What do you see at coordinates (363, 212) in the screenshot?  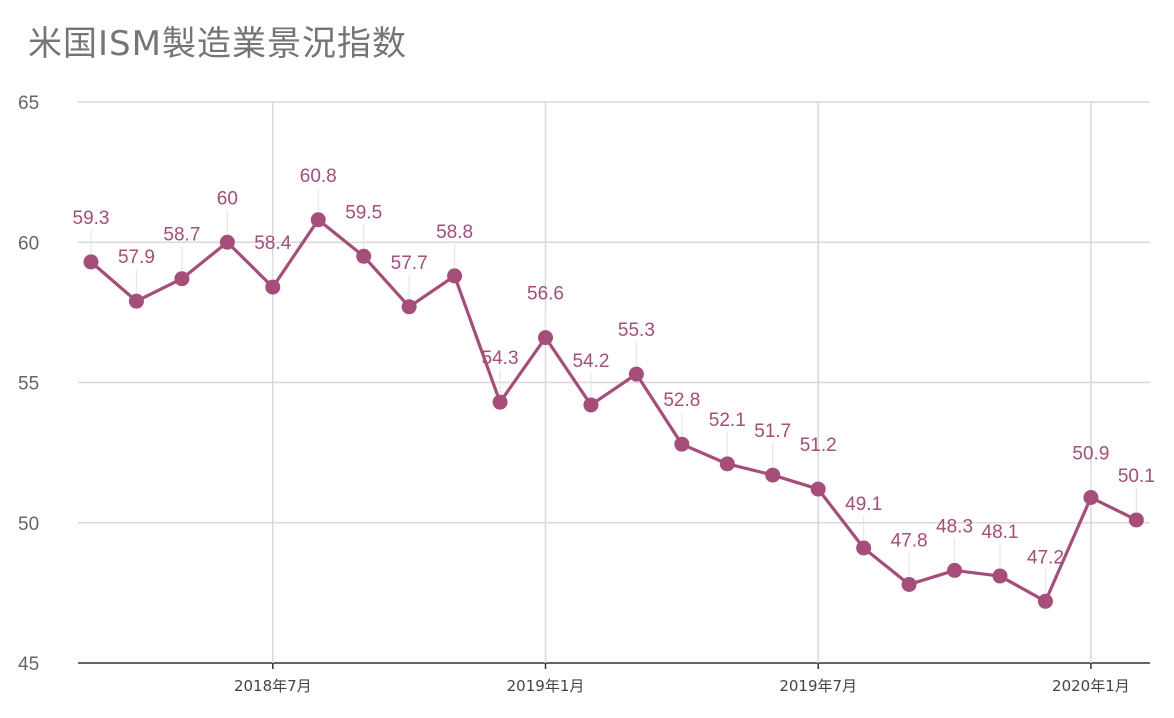 I see `data-label: 59.5` at bounding box center [363, 212].